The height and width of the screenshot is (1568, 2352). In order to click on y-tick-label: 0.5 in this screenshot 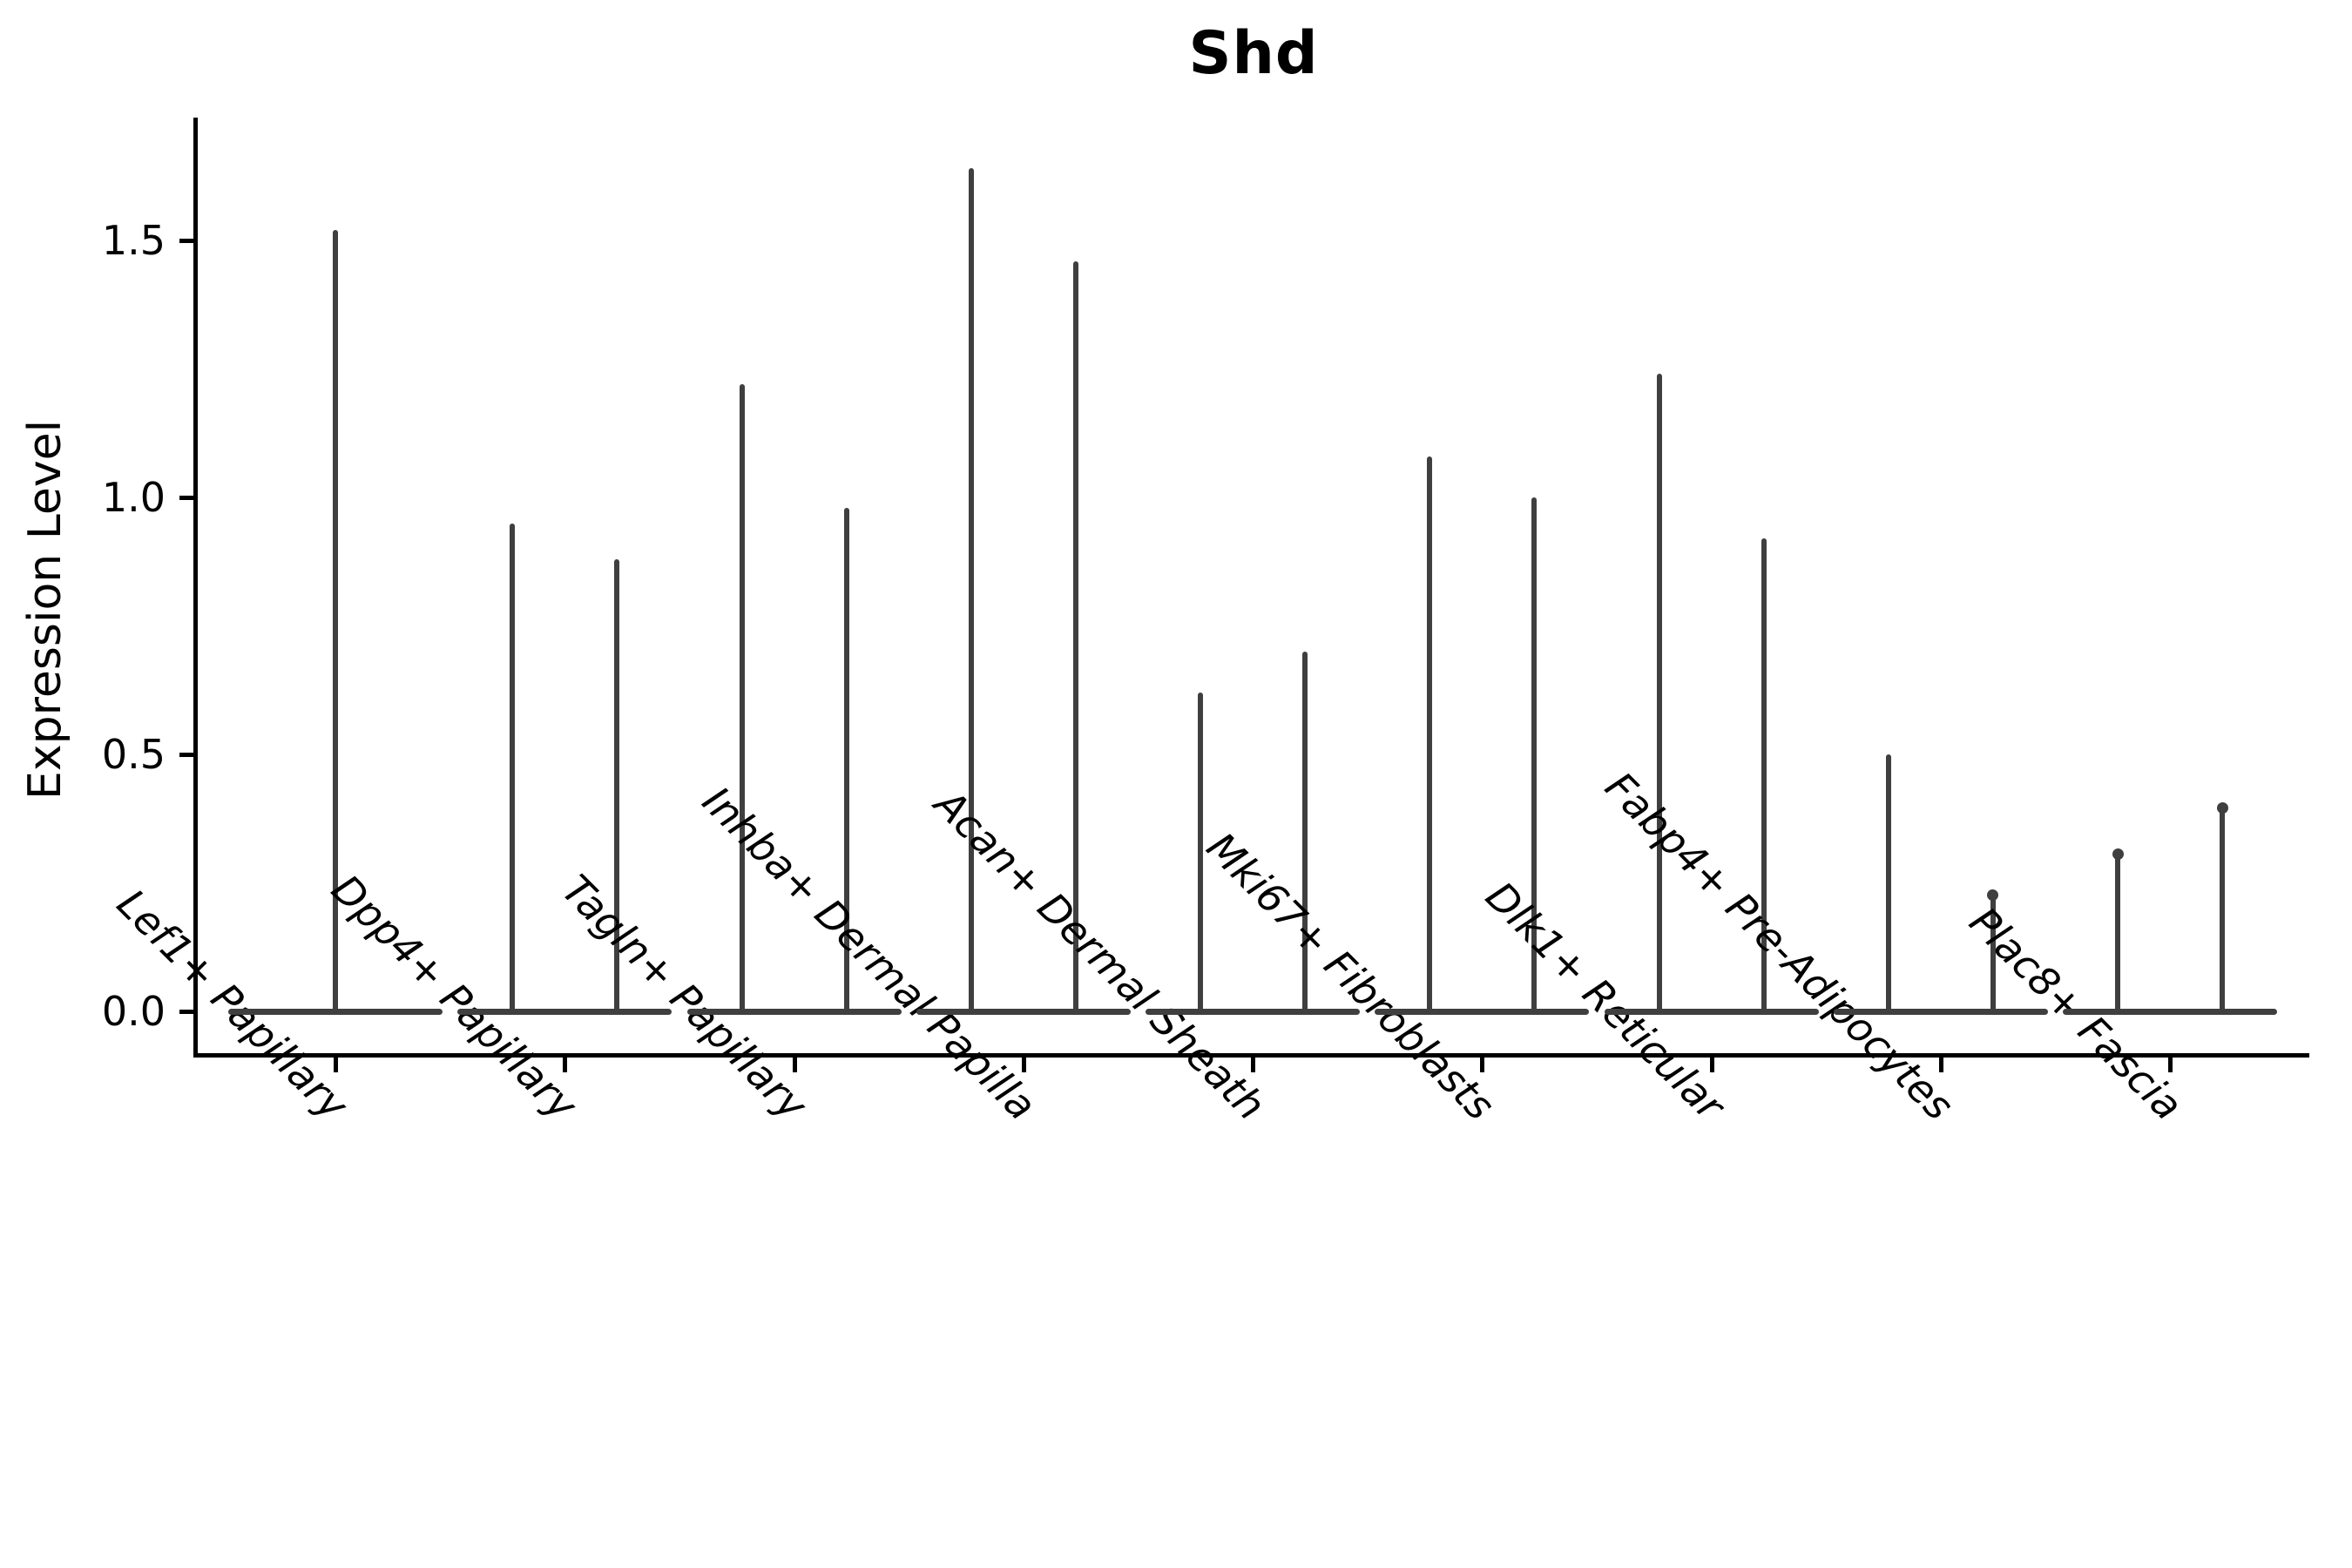, I will do `click(134, 754)`.